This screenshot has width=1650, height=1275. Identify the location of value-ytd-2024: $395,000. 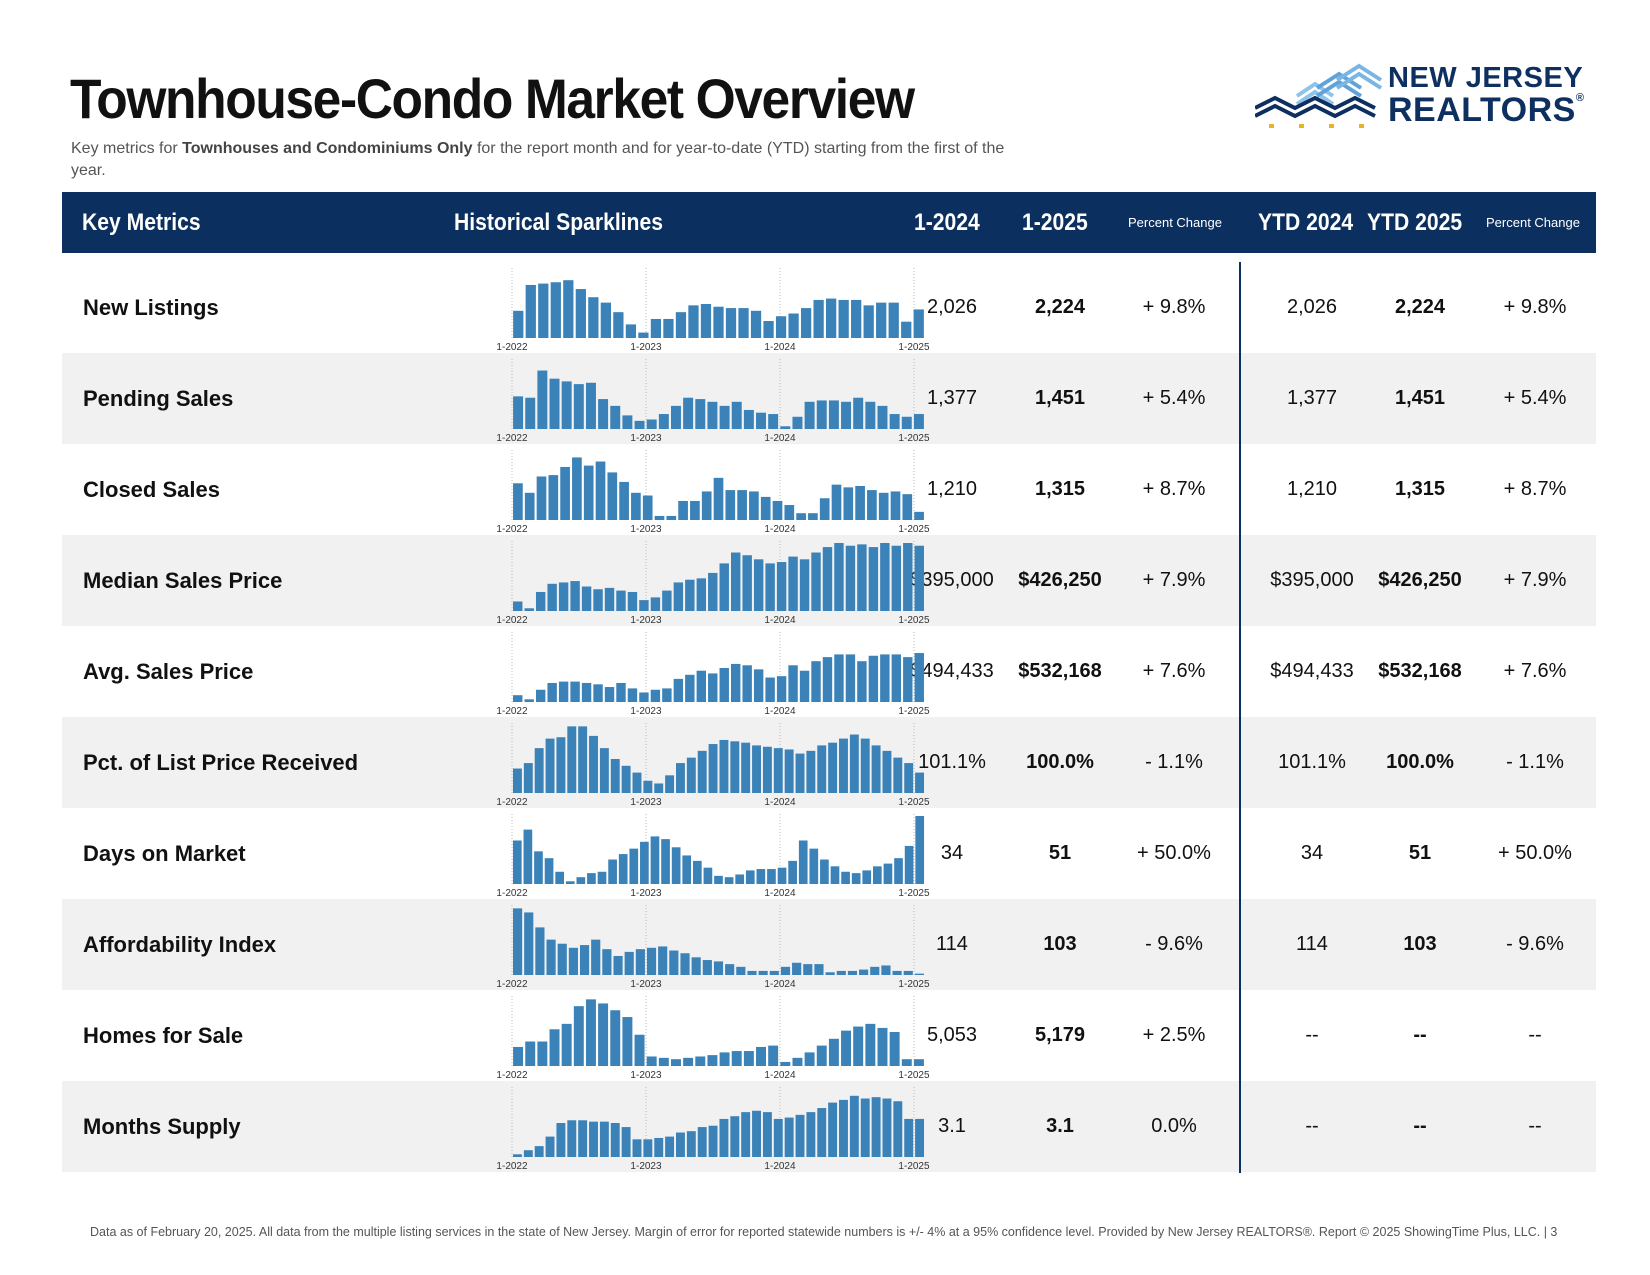
(1312, 580).